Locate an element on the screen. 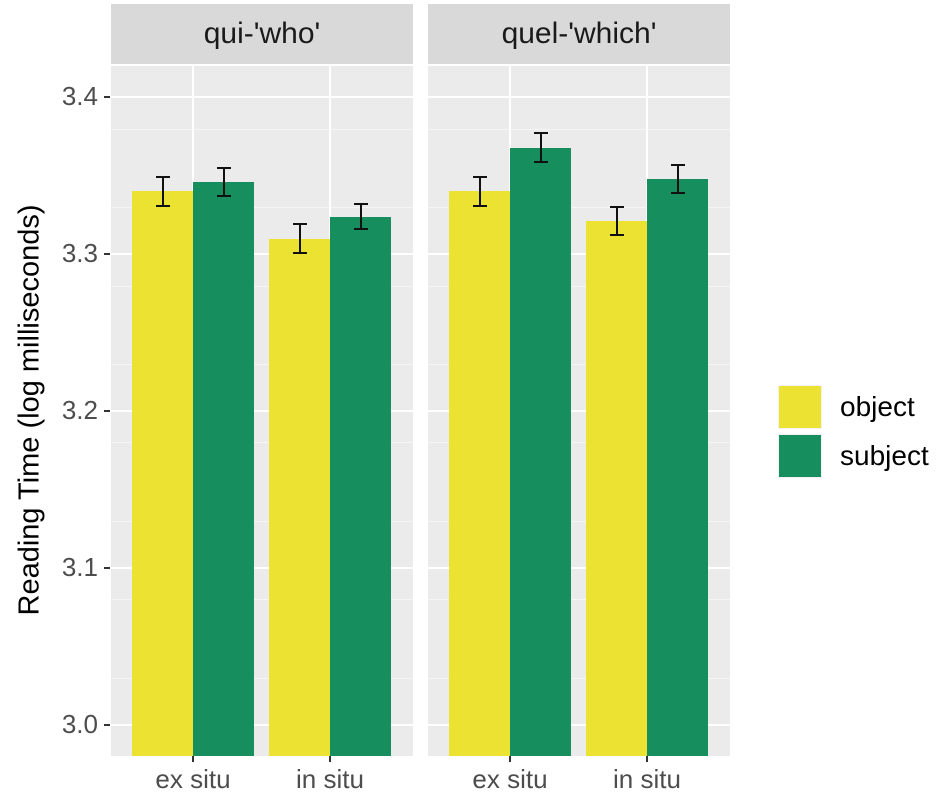 This screenshot has height=802, width=950. facet-strip: quel-'which' is located at coordinates (579, 34).